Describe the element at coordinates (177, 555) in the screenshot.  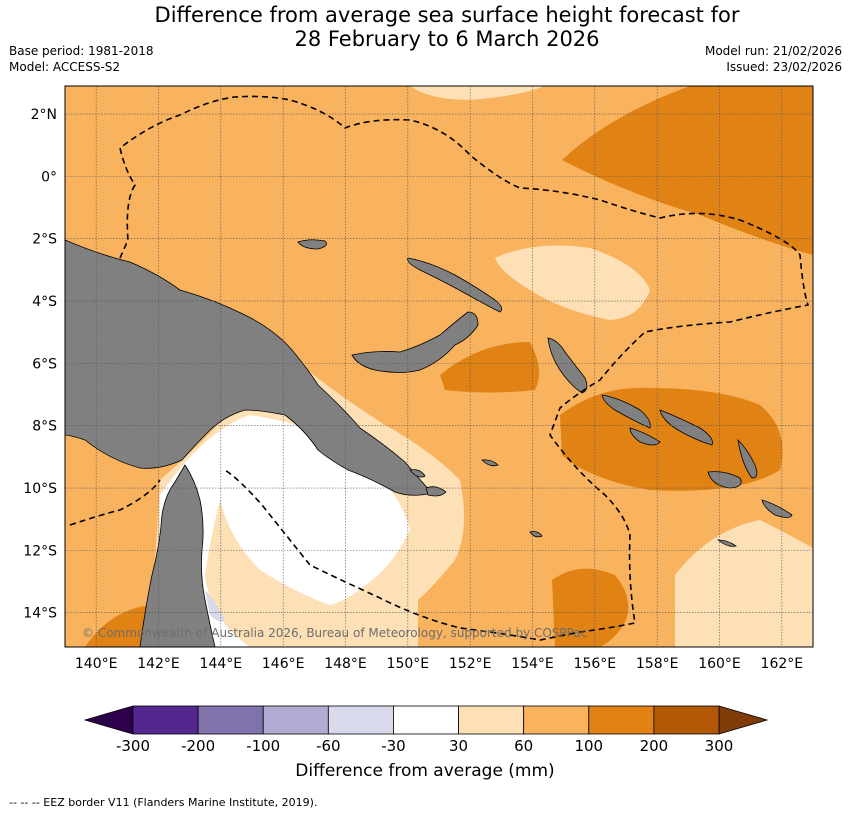
I see `land-cape-york` at that location.